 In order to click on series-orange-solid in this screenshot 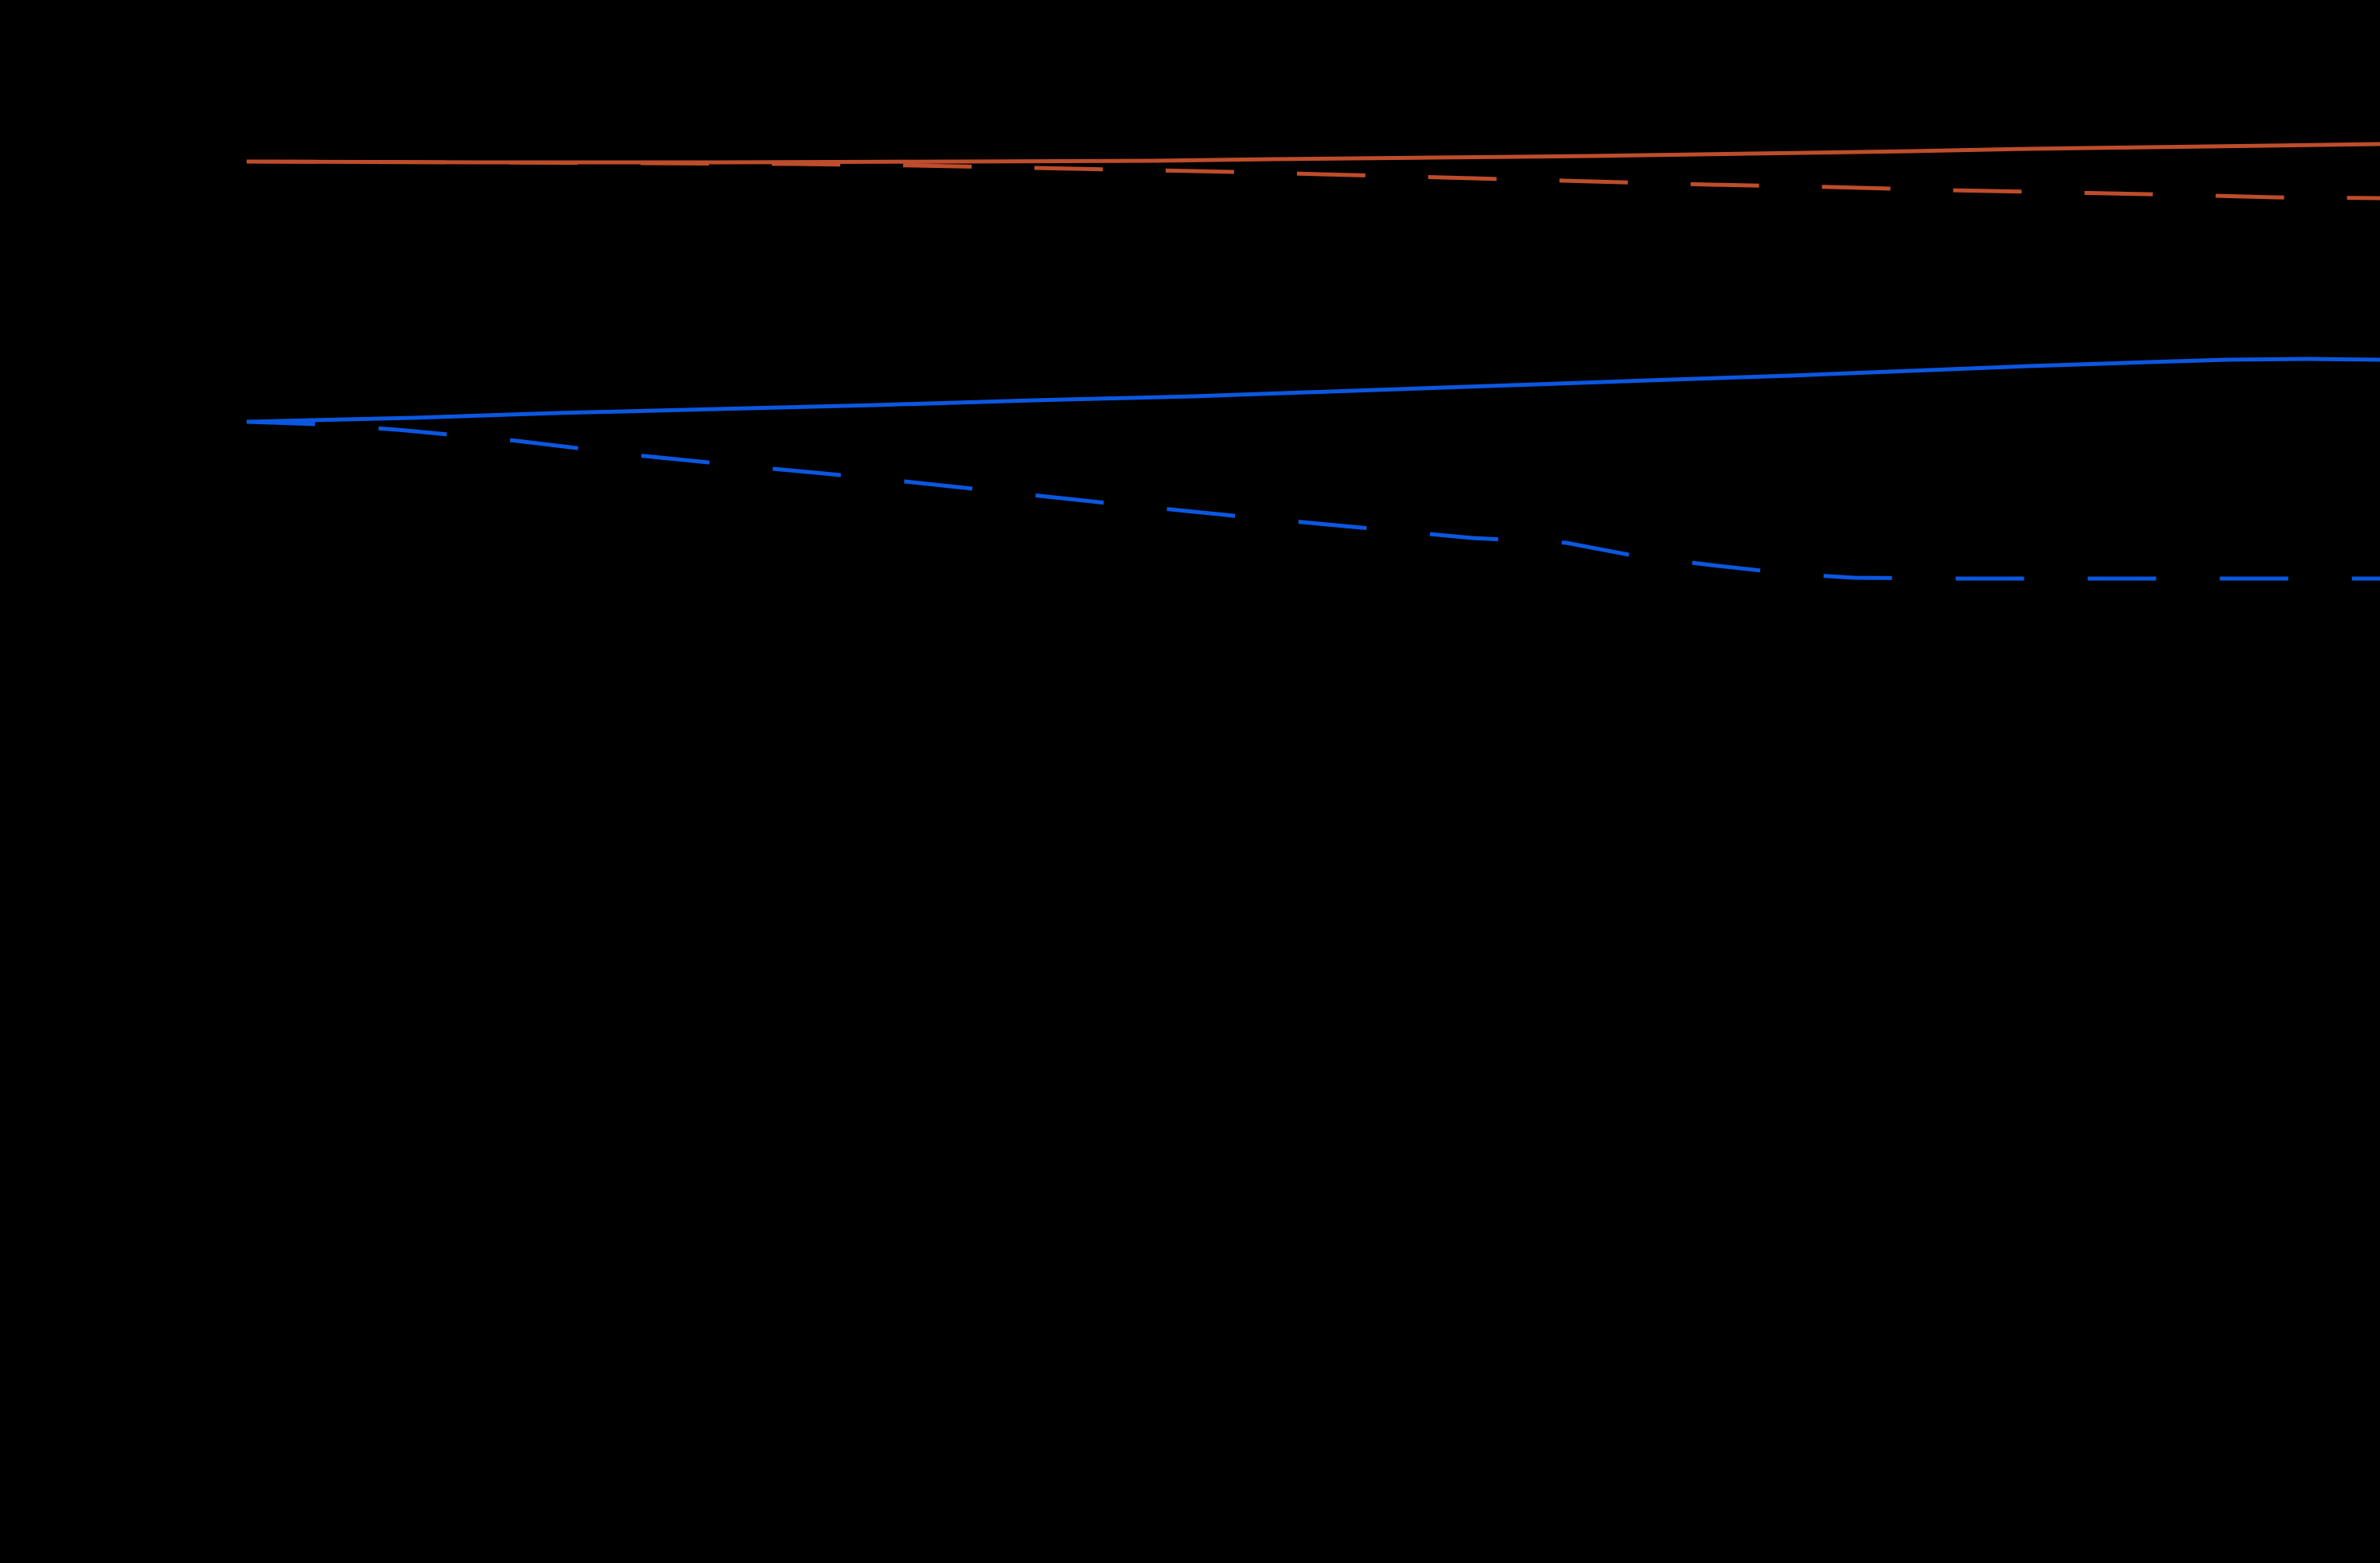, I will do `click(1313, 153)`.